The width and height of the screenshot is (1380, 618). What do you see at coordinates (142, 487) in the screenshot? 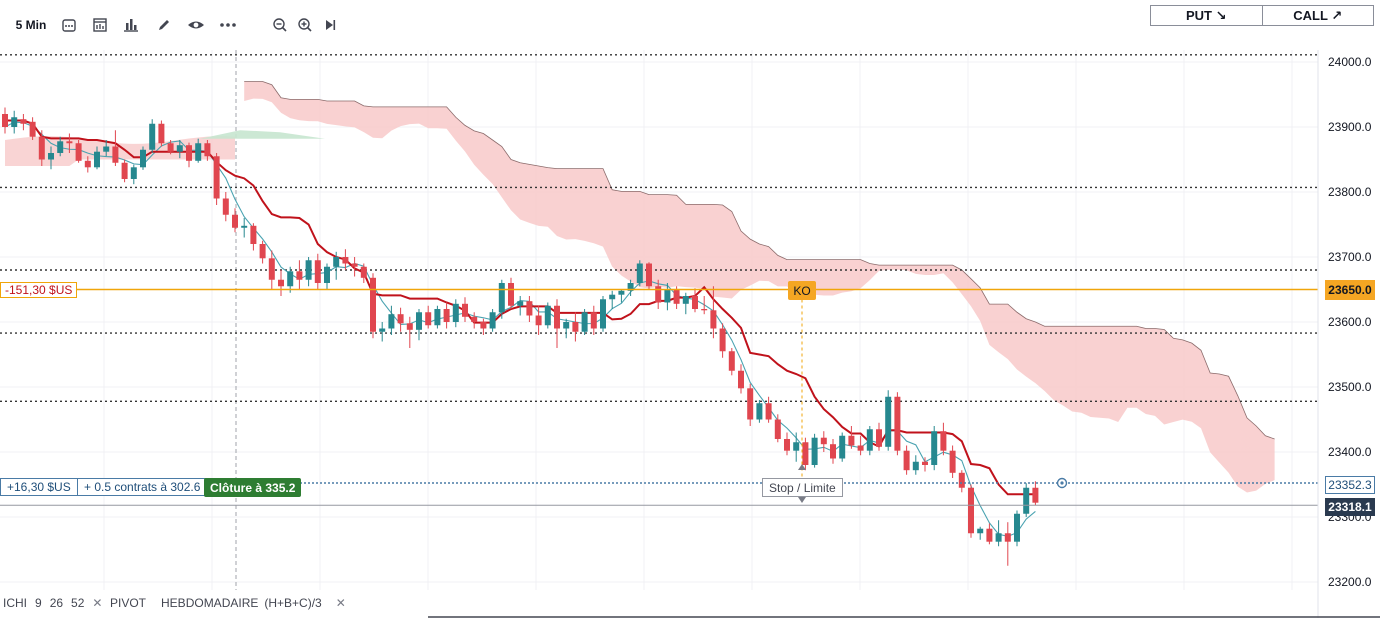
I see `position-contracts-label: + 0.5 contrats à 302.6` at bounding box center [142, 487].